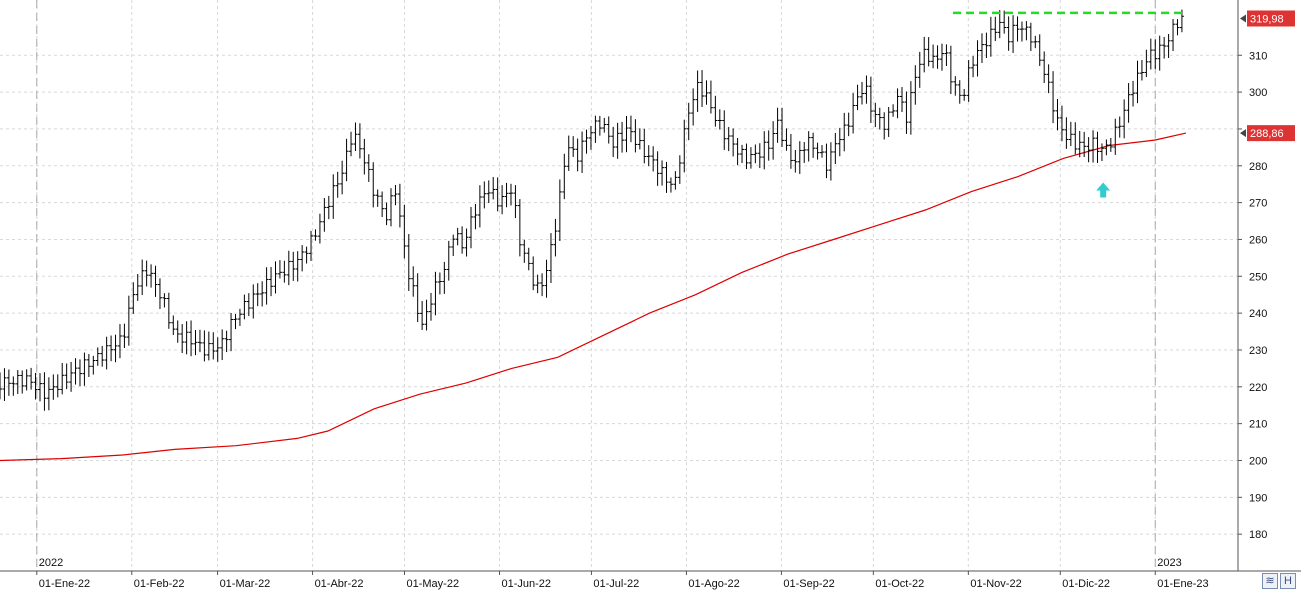 The image size is (1301, 596). I want to click on y-tick-label: 180, so click(1258, 535).